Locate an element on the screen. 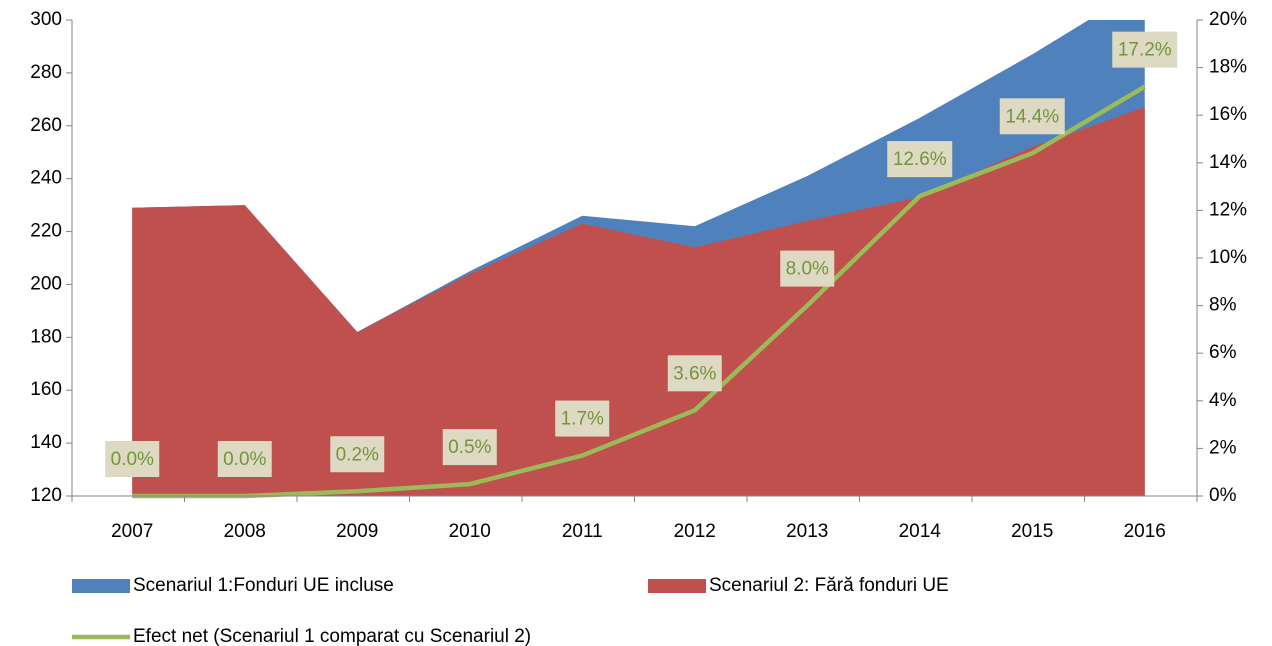 Image resolution: width=1272 pixels, height=646 pixels. data-label: 8.0% is located at coordinates (807, 269).